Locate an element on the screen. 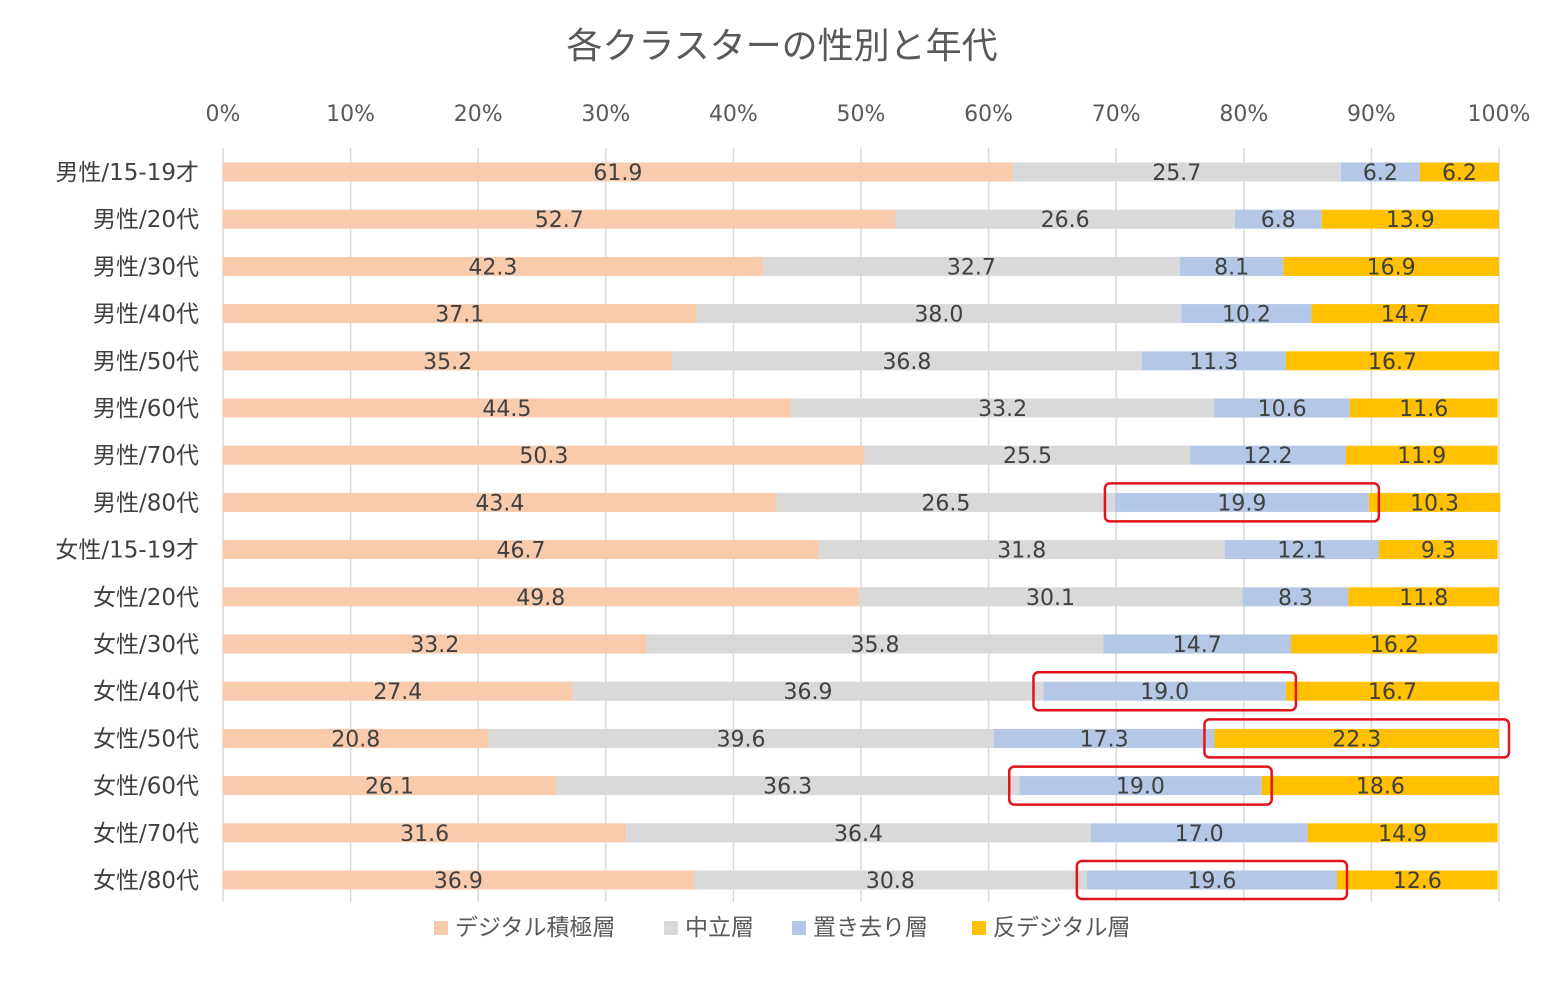  data-label: 27.4 is located at coordinates (397, 692).